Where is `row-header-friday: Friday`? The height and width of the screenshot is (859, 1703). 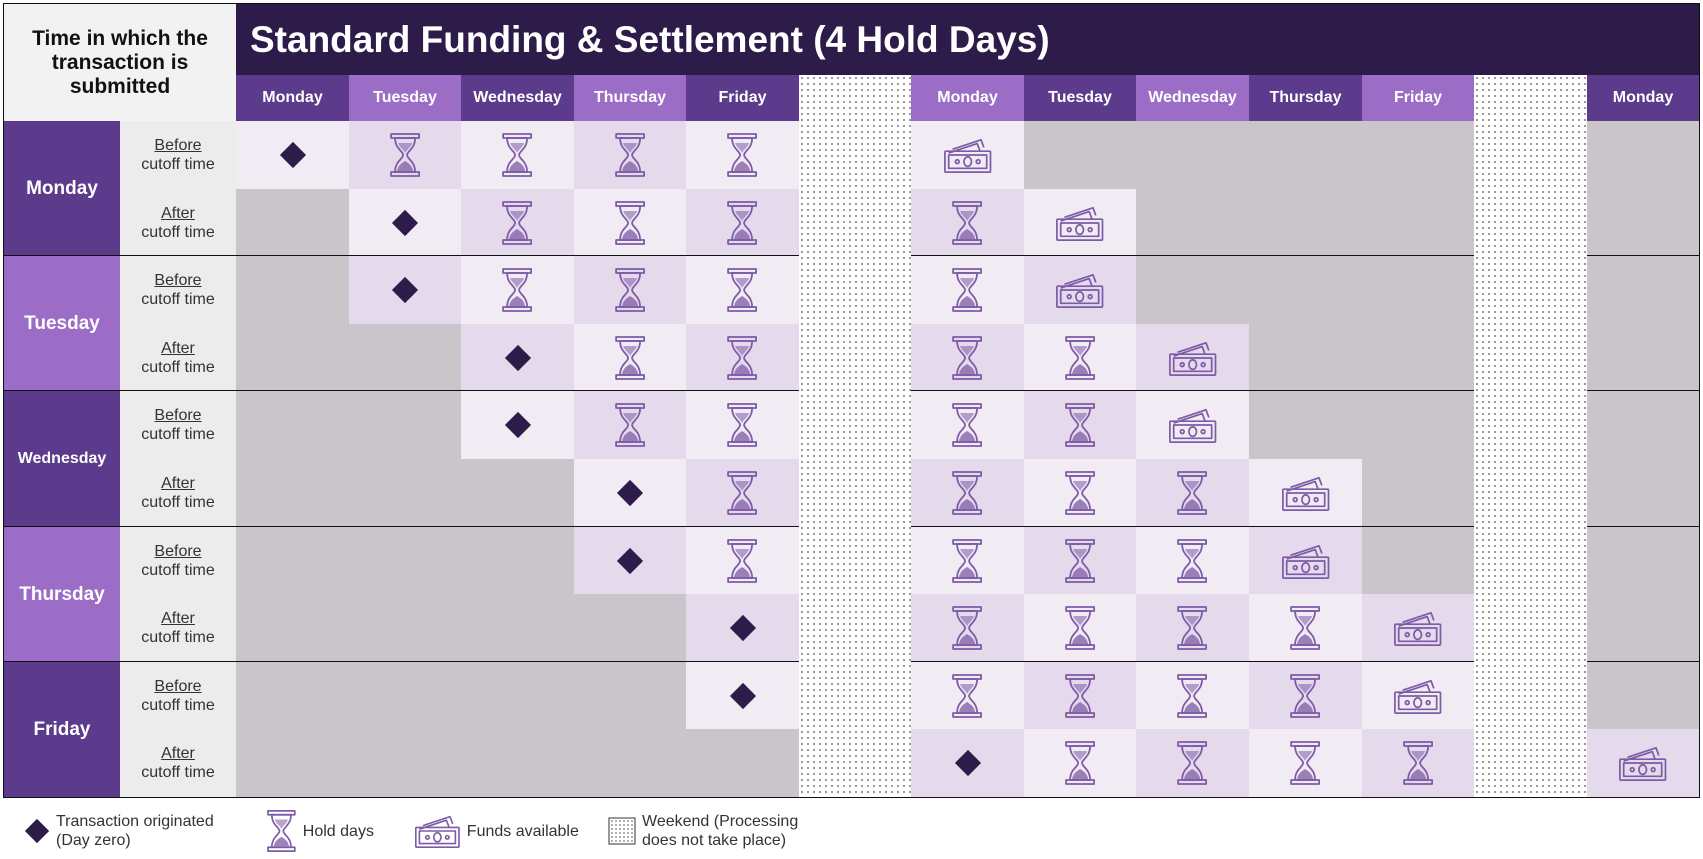
row-header-friday: Friday is located at coordinates (62, 729).